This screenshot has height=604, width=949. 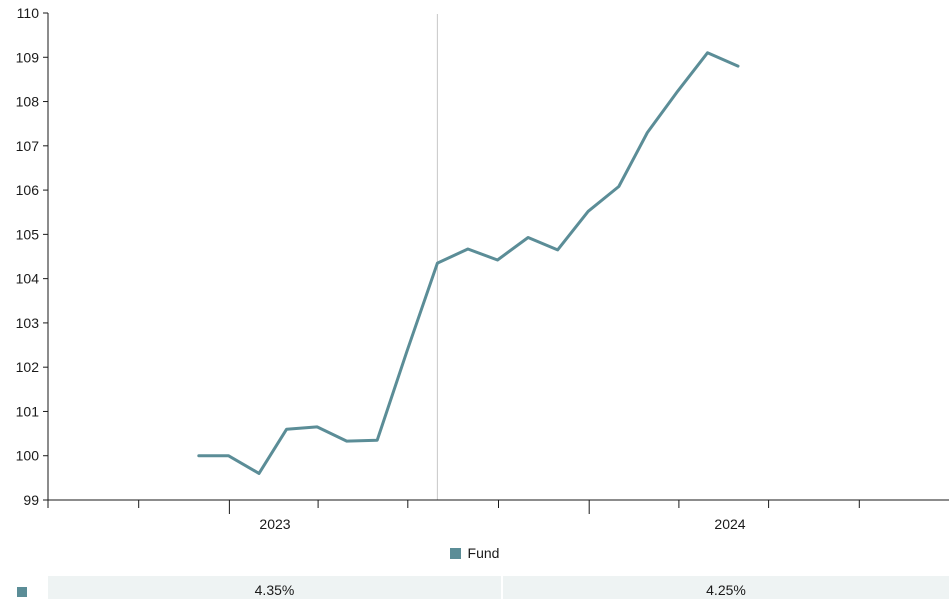 I want to click on returns-row: 4.35% 4.25%, so click(x=474, y=587).